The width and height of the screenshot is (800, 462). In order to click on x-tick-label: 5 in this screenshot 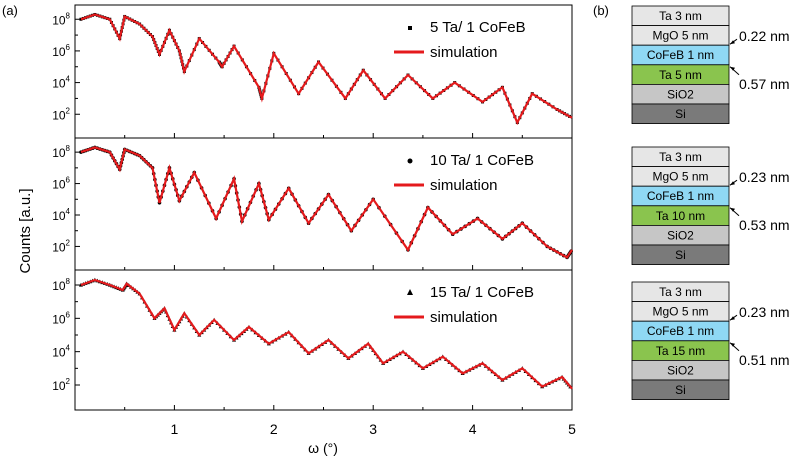, I will do `click(572, 429)`.